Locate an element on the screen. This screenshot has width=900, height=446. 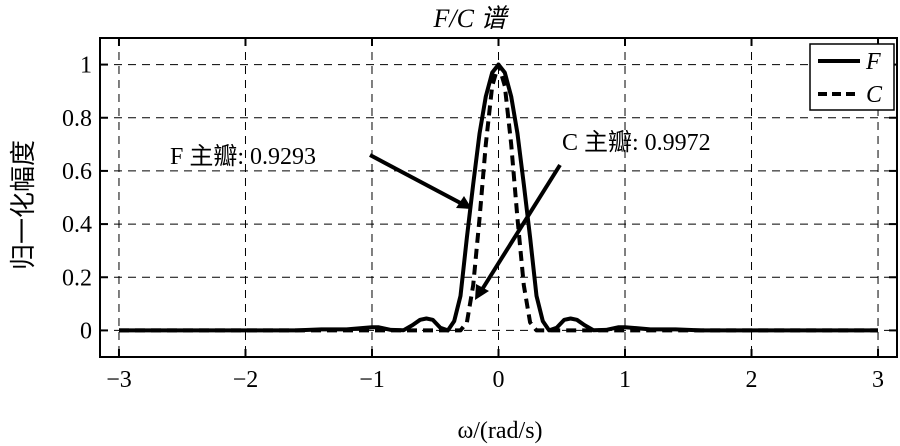
x-axis-label: ω/(rad/s) is located at coordinates (499, 431).